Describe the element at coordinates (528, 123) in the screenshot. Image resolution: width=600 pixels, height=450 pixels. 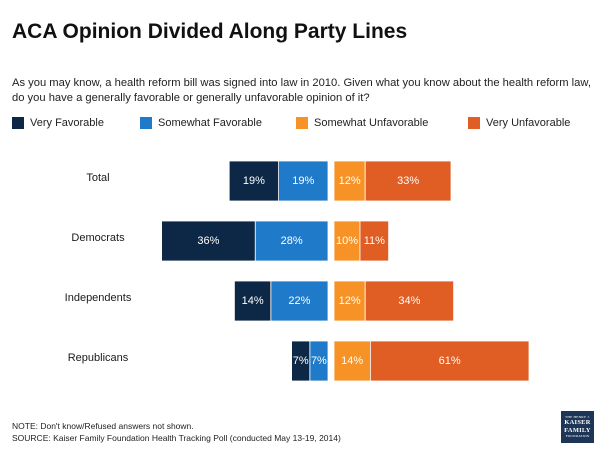
I see `legend-label: Very Unfavorable` at that location.